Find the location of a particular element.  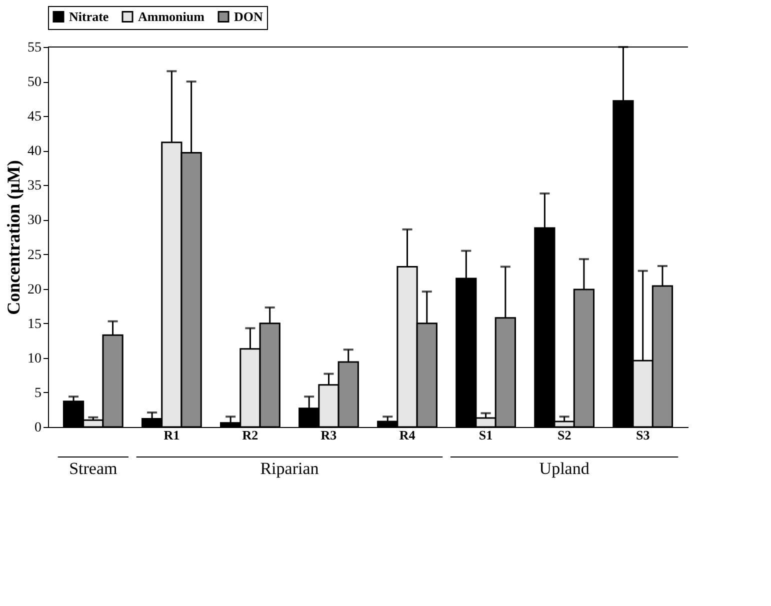

y-axis-title: Concentration (μM) is located at coordinates (14, 237).